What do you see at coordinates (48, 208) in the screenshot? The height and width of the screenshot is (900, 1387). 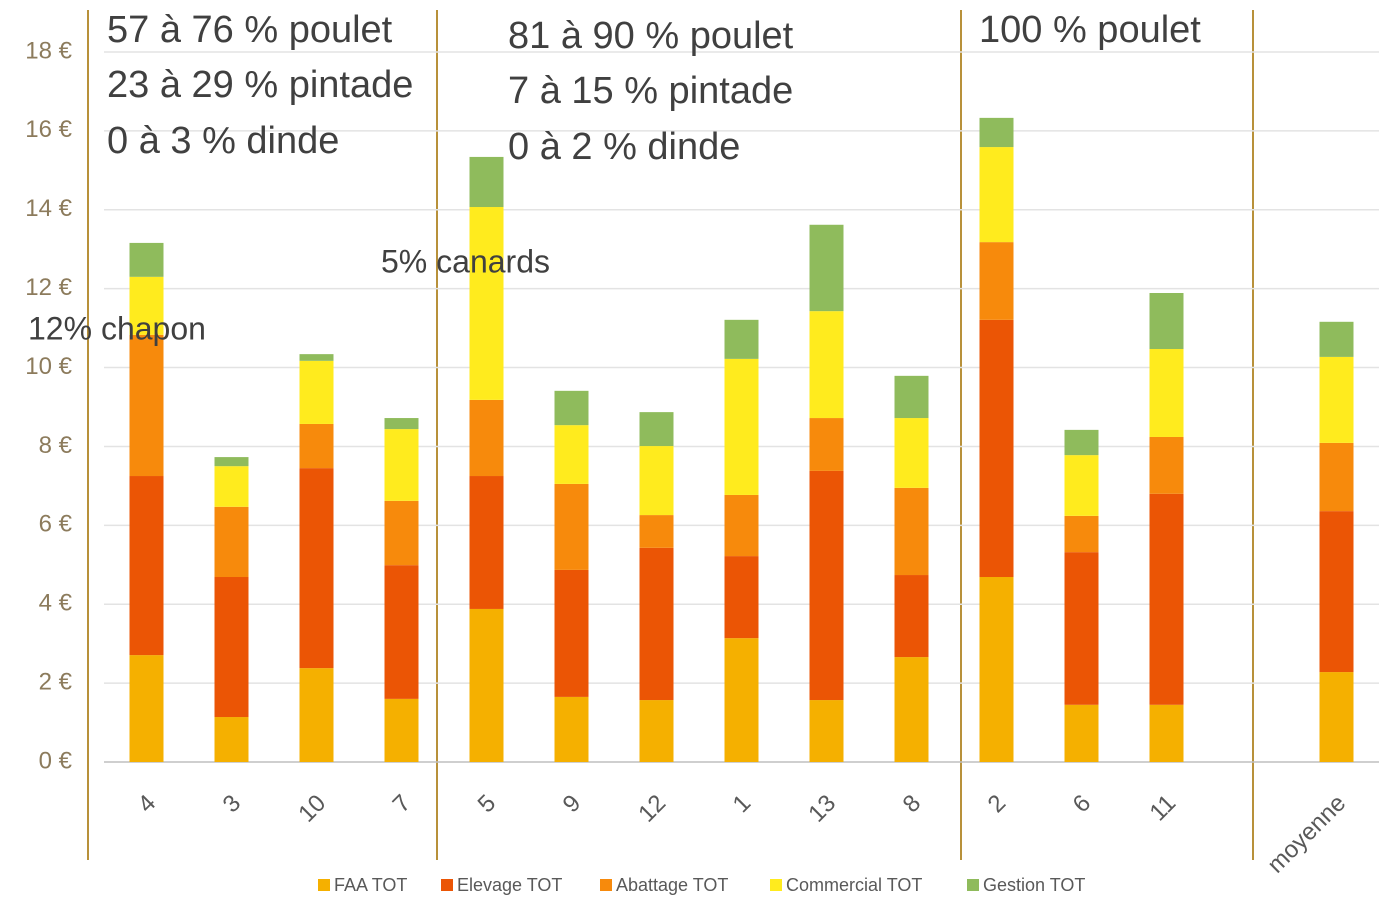 I see `y-tick-label: 14 €` at bounding box center [48, 208].